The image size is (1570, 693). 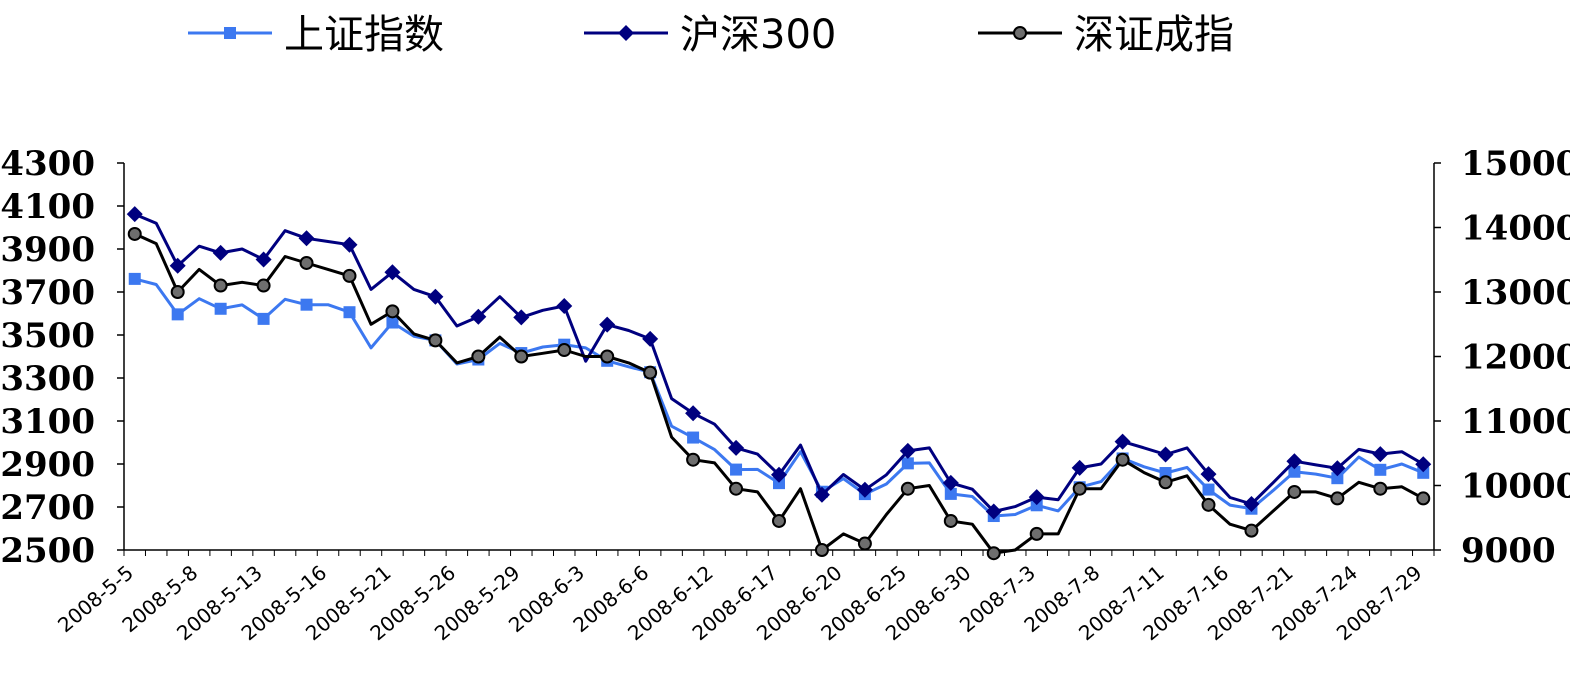 What do you see at coordinates (47, 379) in the screenshot?
I see `left-y-tick-label: 3300` at bounding box center [47, 379].